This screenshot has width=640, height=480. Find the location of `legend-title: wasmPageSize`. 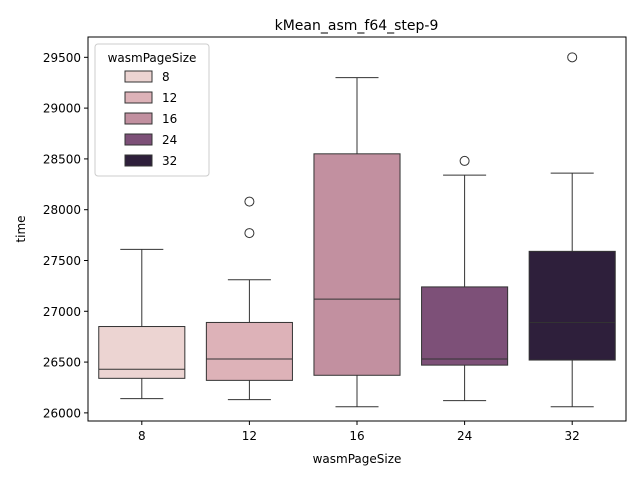

legend-title: wasmPageSize is located at coordinates (152, 58).